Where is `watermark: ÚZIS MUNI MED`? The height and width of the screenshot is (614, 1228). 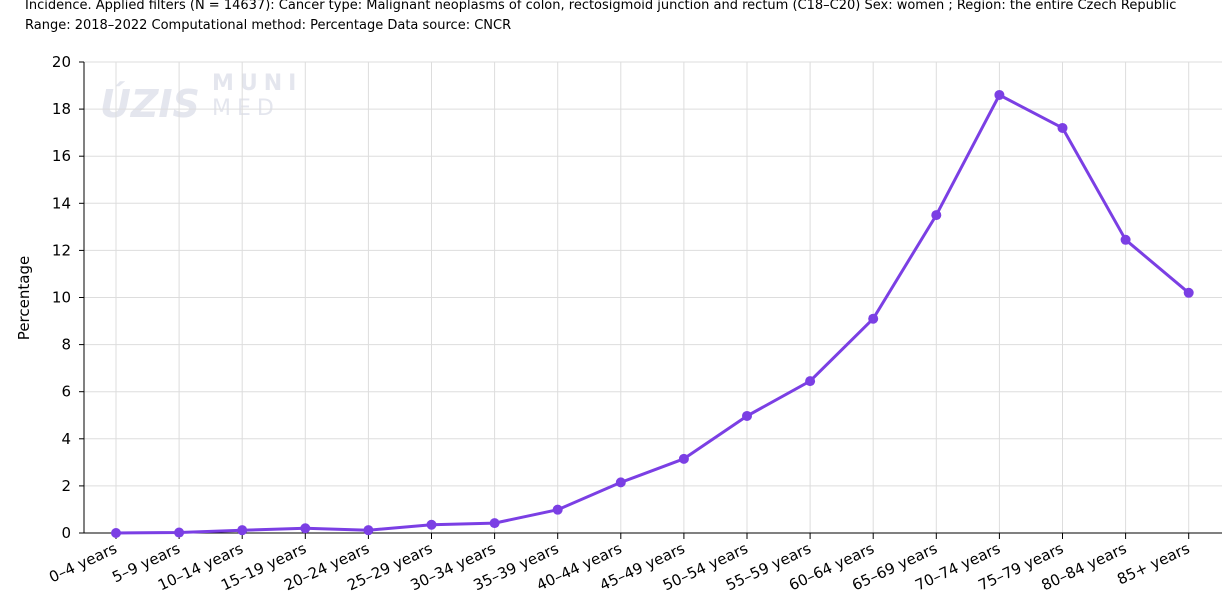 watermark: ÚZIS MUNI MED is located at coordinates (201, 98).